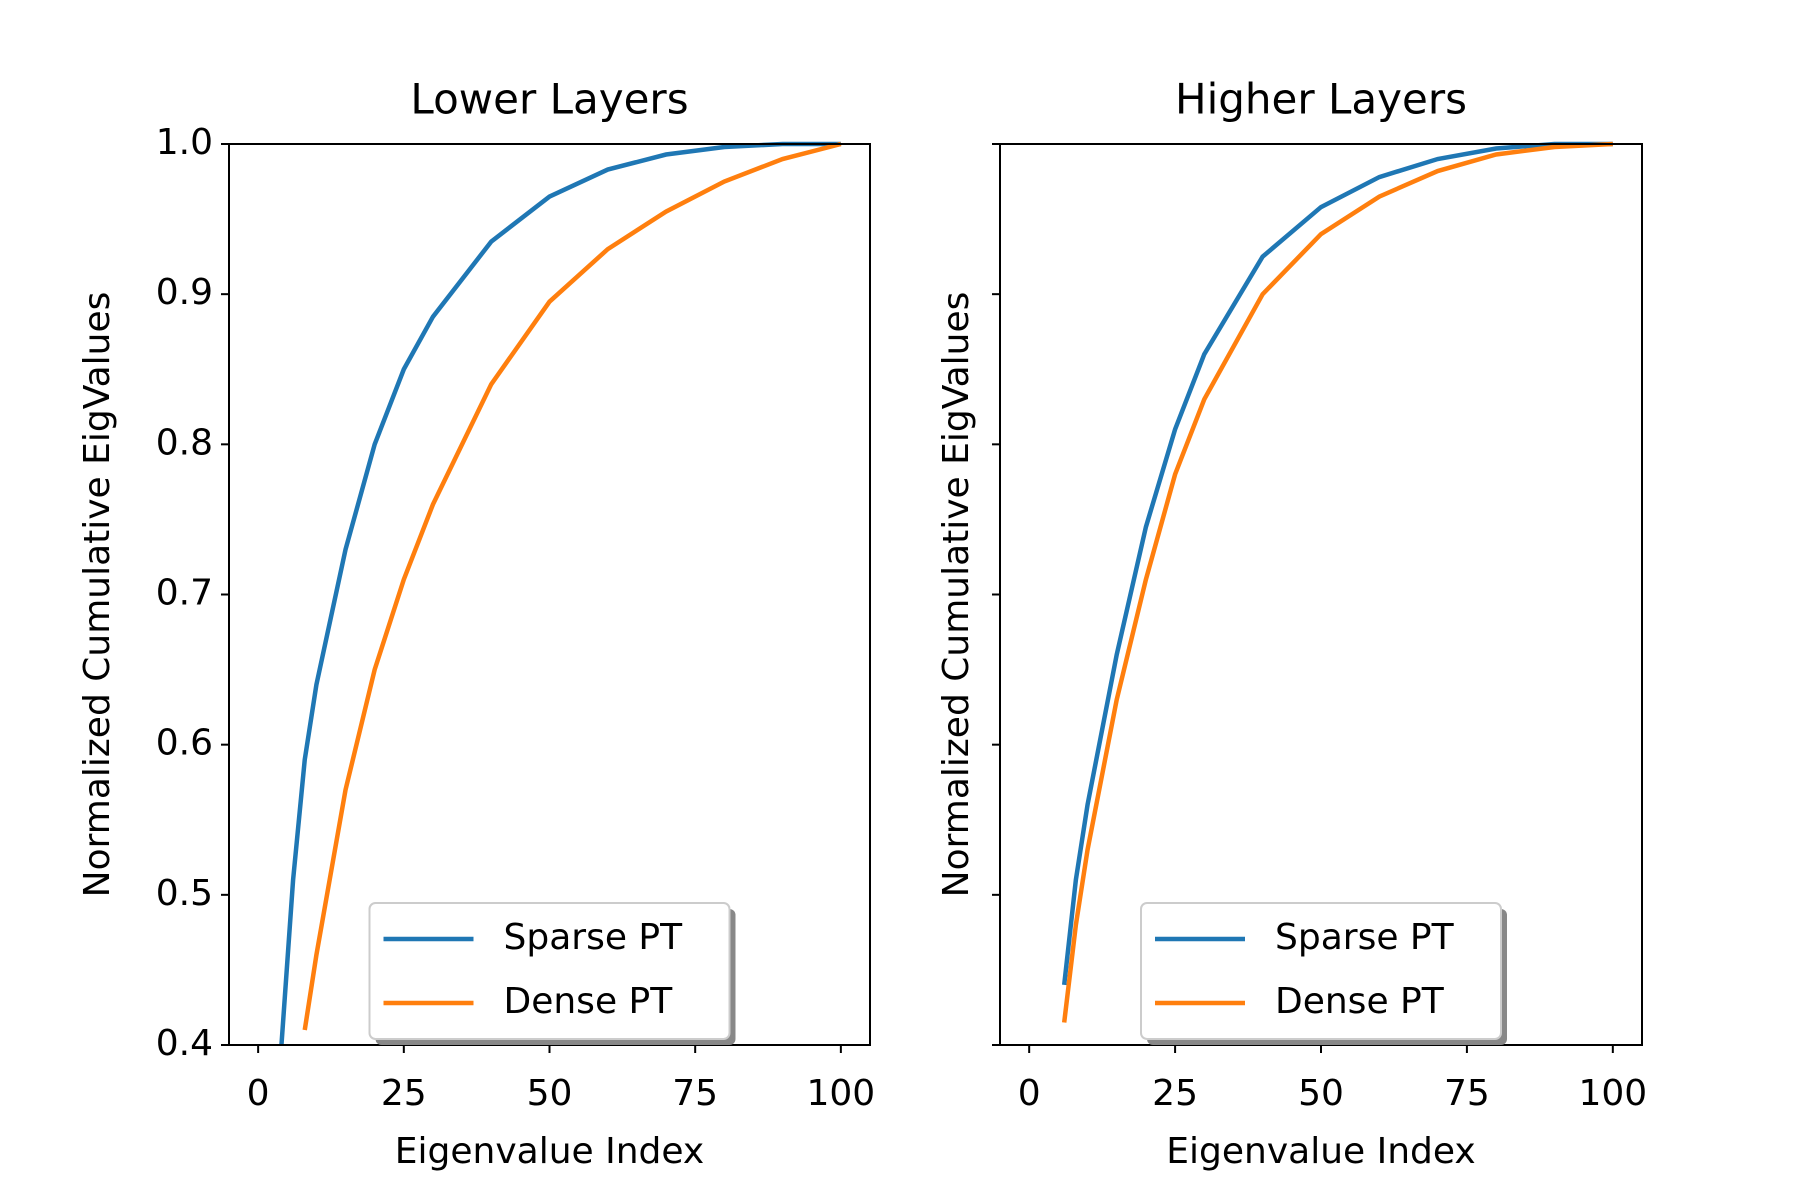 This screenshot has width=1800, height=1200. I want to click on y-tick-label: 0.8, so click(184, 442).